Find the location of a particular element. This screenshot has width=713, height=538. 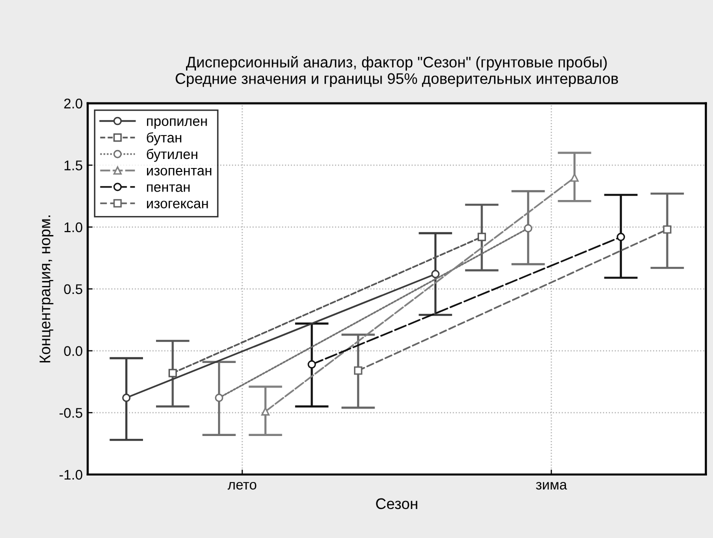

legend-label: изопентан is located at coordinates (179, 172).